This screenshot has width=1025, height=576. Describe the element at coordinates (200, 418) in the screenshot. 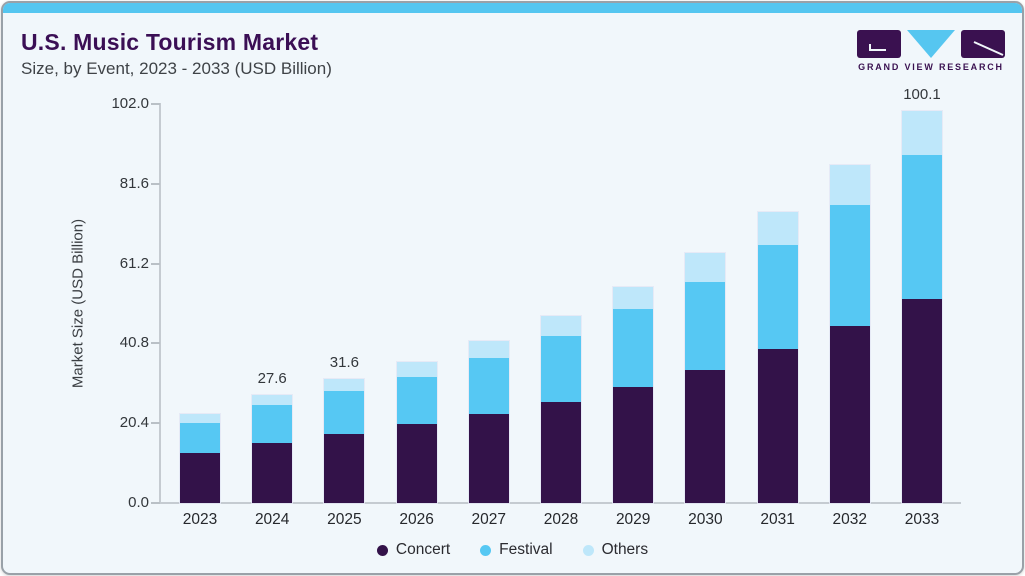

I see `bar-2023-others-segment` at that location.